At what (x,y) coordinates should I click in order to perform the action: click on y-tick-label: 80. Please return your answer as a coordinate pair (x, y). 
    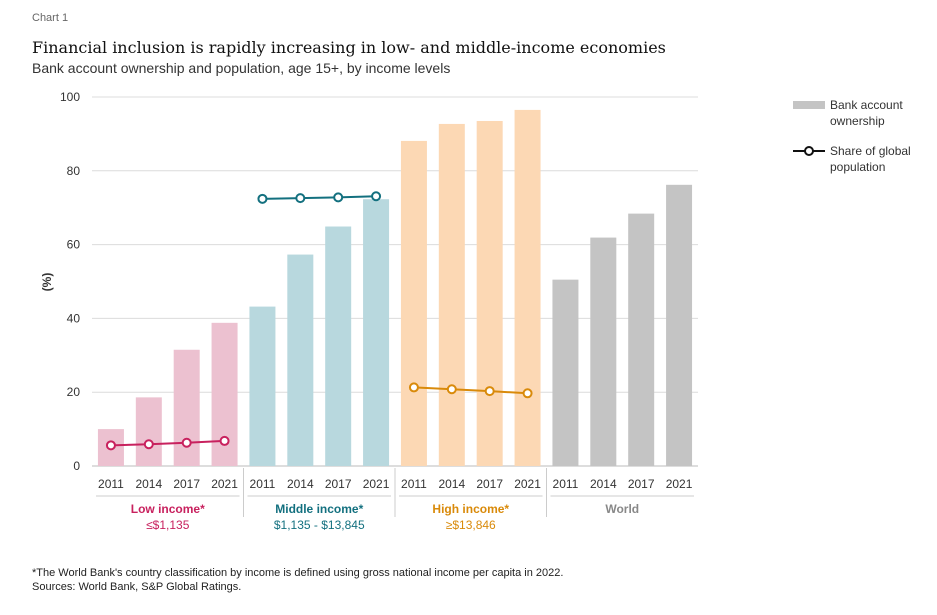
    Looking at the image, I should click on (74, 171).